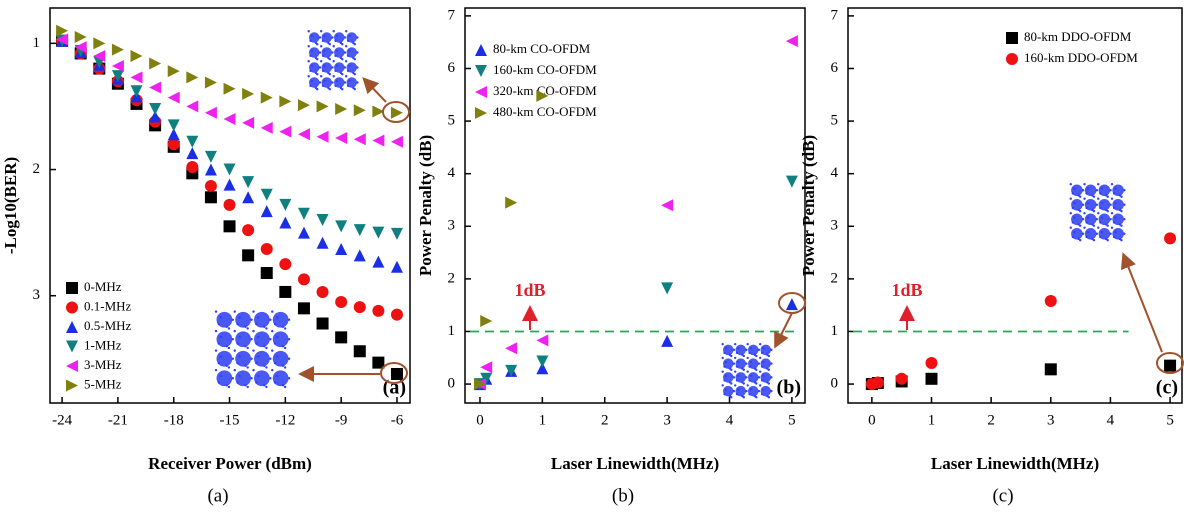 Image resolution: width=1184 pixels, height=514 pixels. I want to click on constellation-inset, so click(252, 349).